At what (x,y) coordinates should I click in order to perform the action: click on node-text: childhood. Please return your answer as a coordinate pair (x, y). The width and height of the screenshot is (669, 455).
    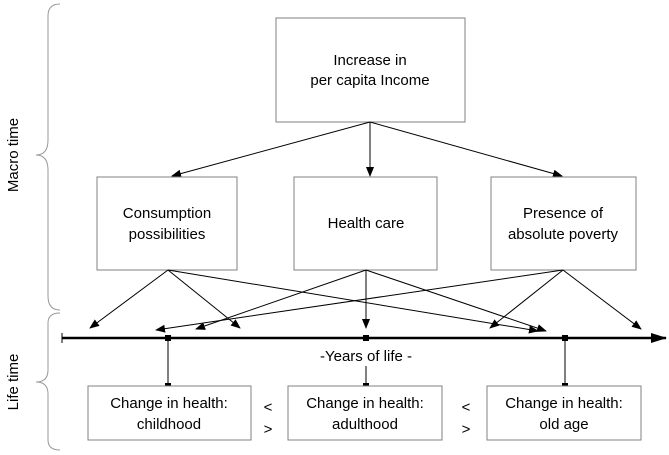
    Looking at the image, I should click on (169, 424).